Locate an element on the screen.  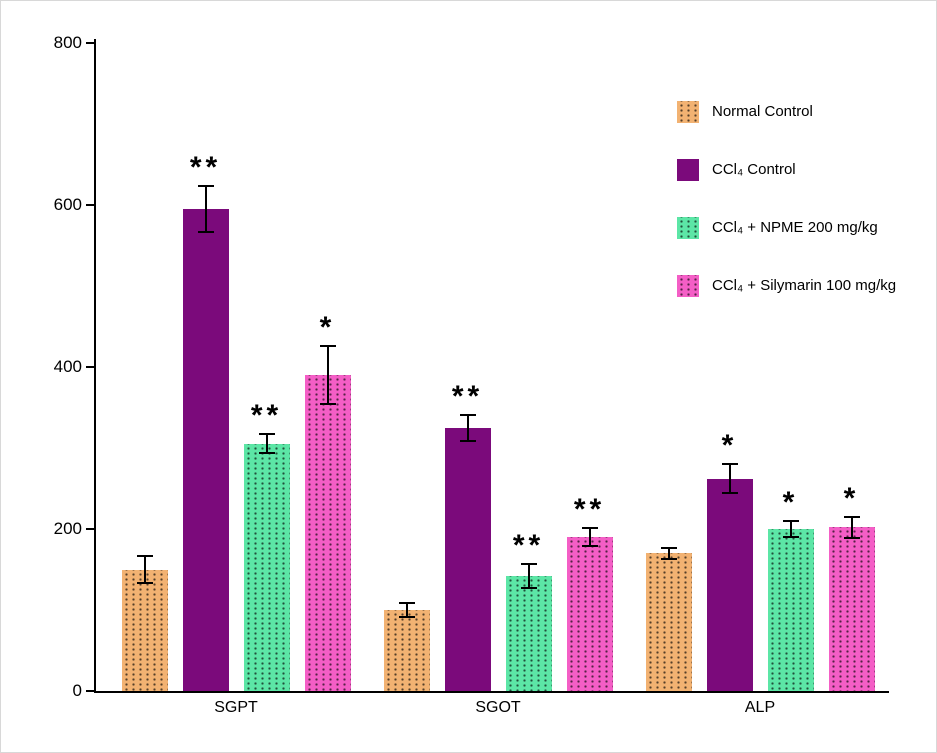
legend-item: Normal Control is located at coordinates (786, 112).